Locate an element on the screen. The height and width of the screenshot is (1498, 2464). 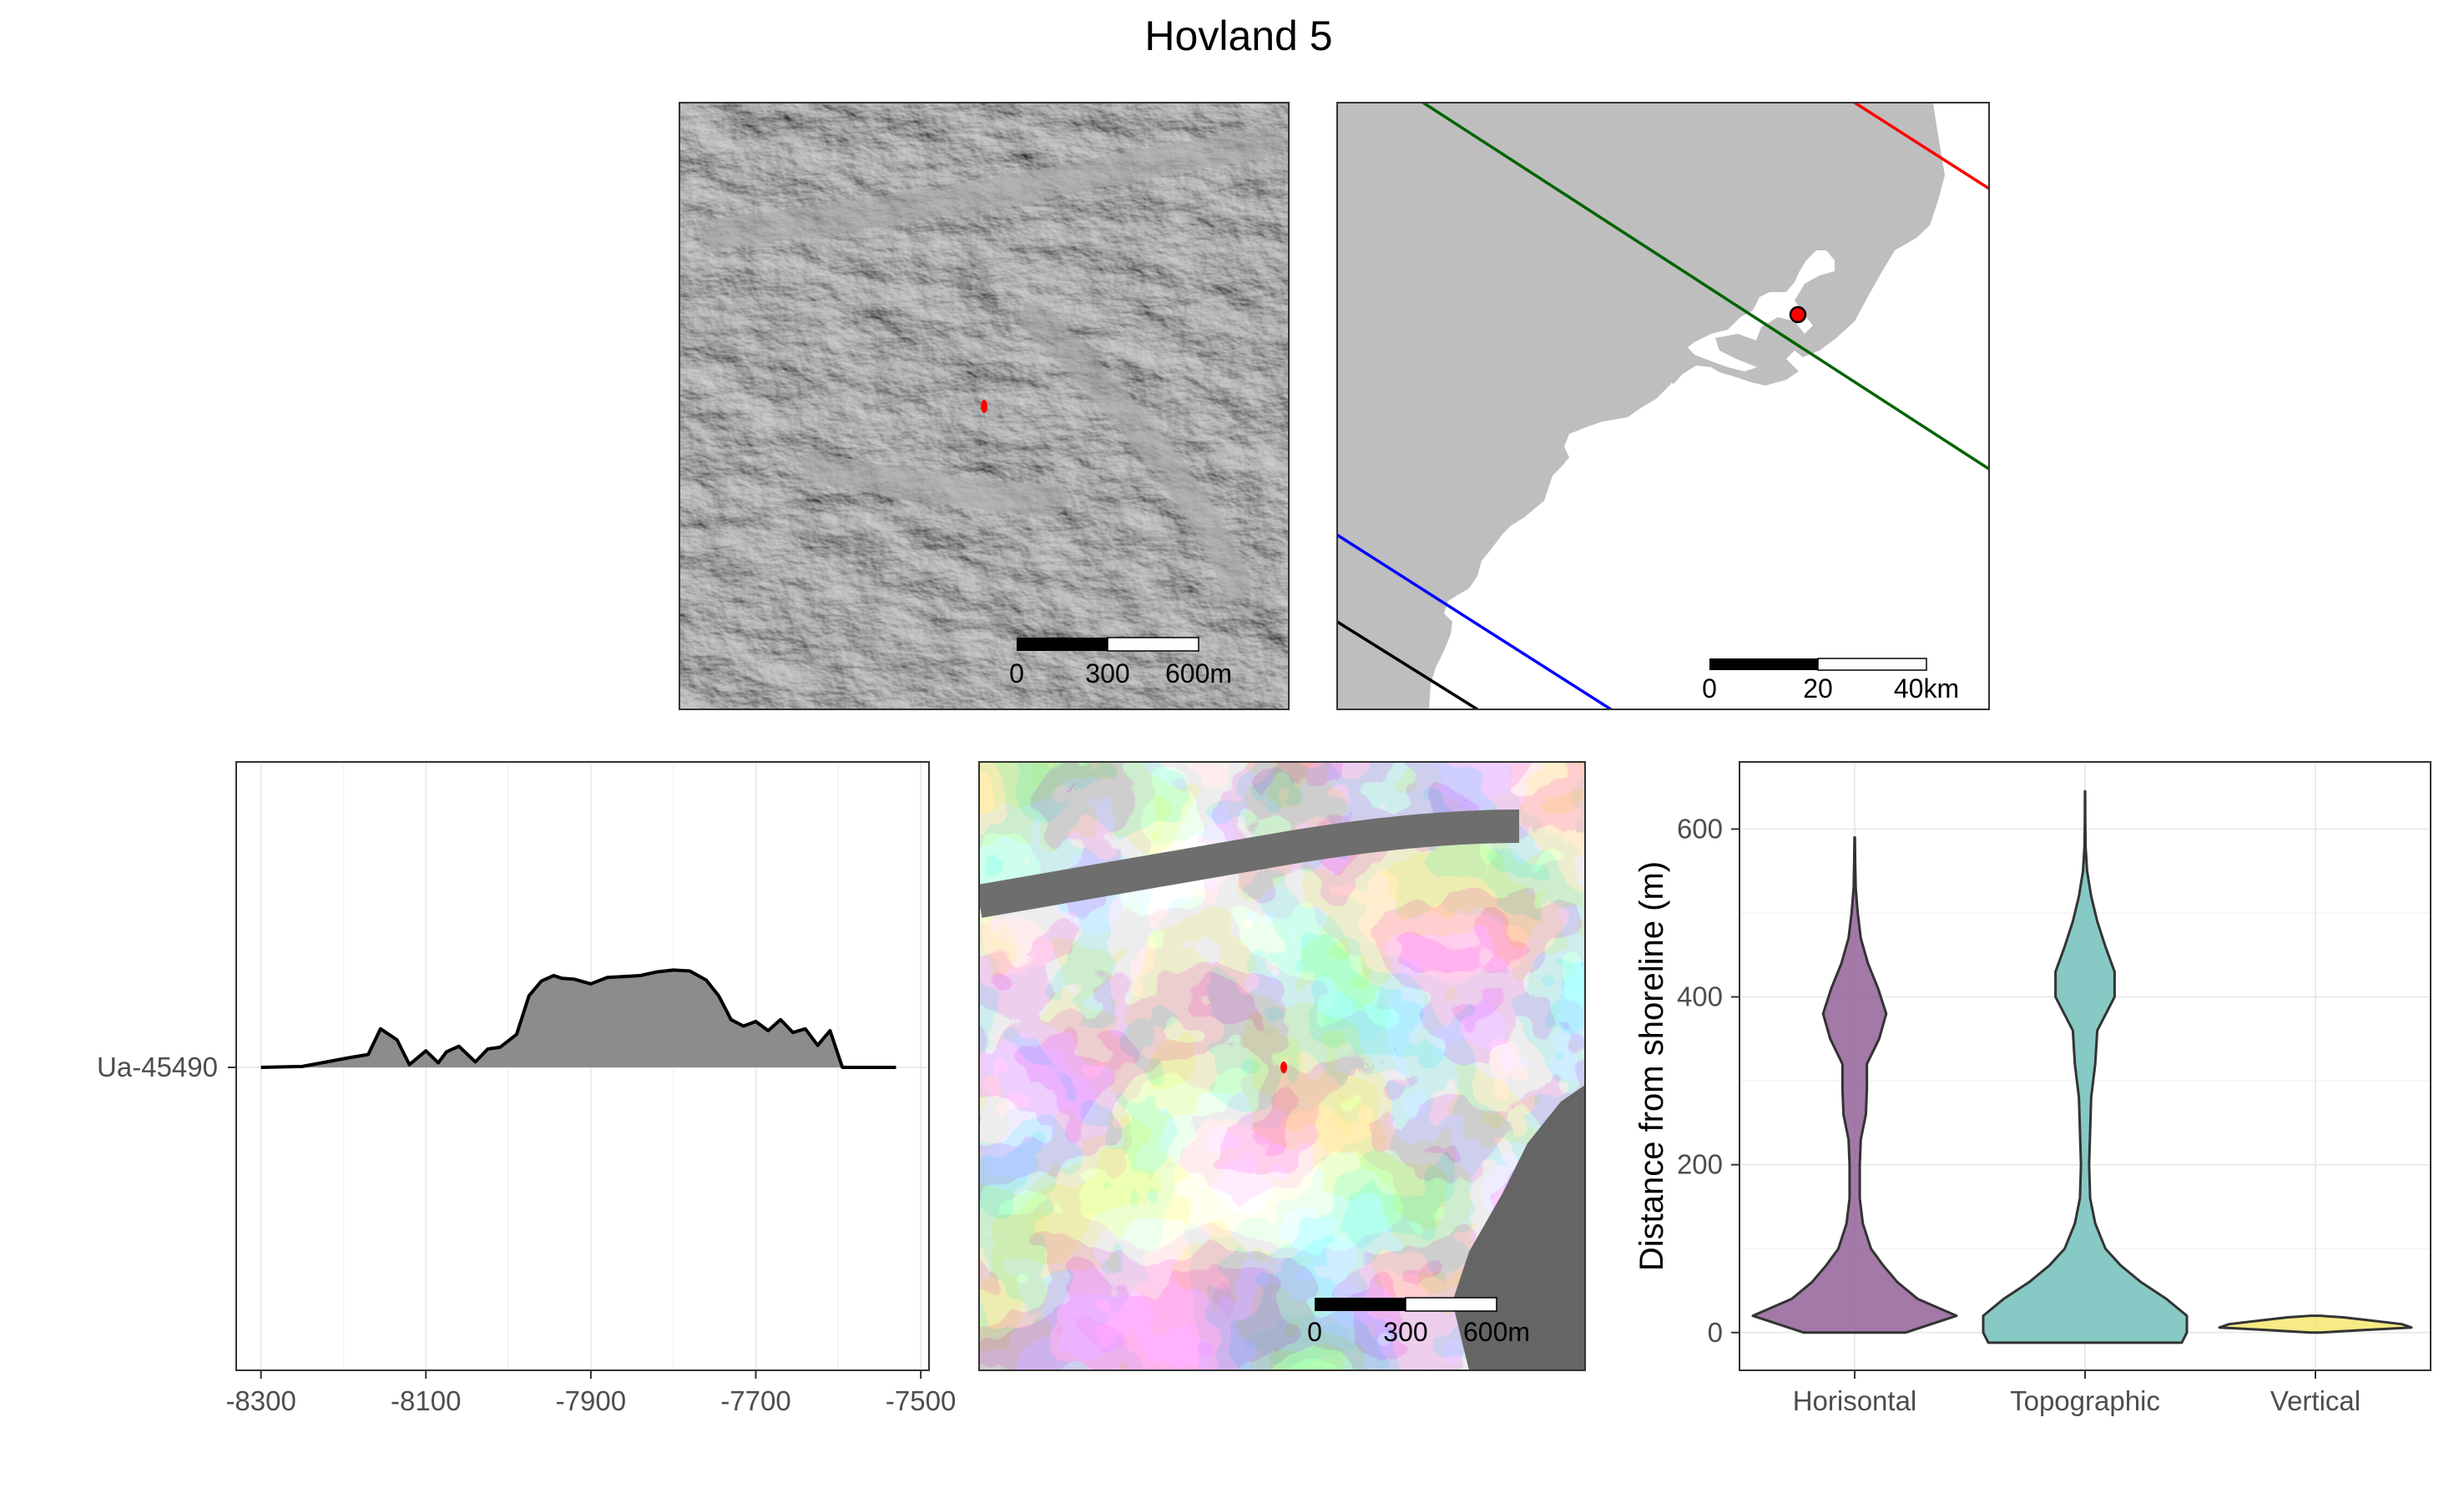
scale-bar-hillshade: 0 300 600m is located at coordinates (1120, 662).